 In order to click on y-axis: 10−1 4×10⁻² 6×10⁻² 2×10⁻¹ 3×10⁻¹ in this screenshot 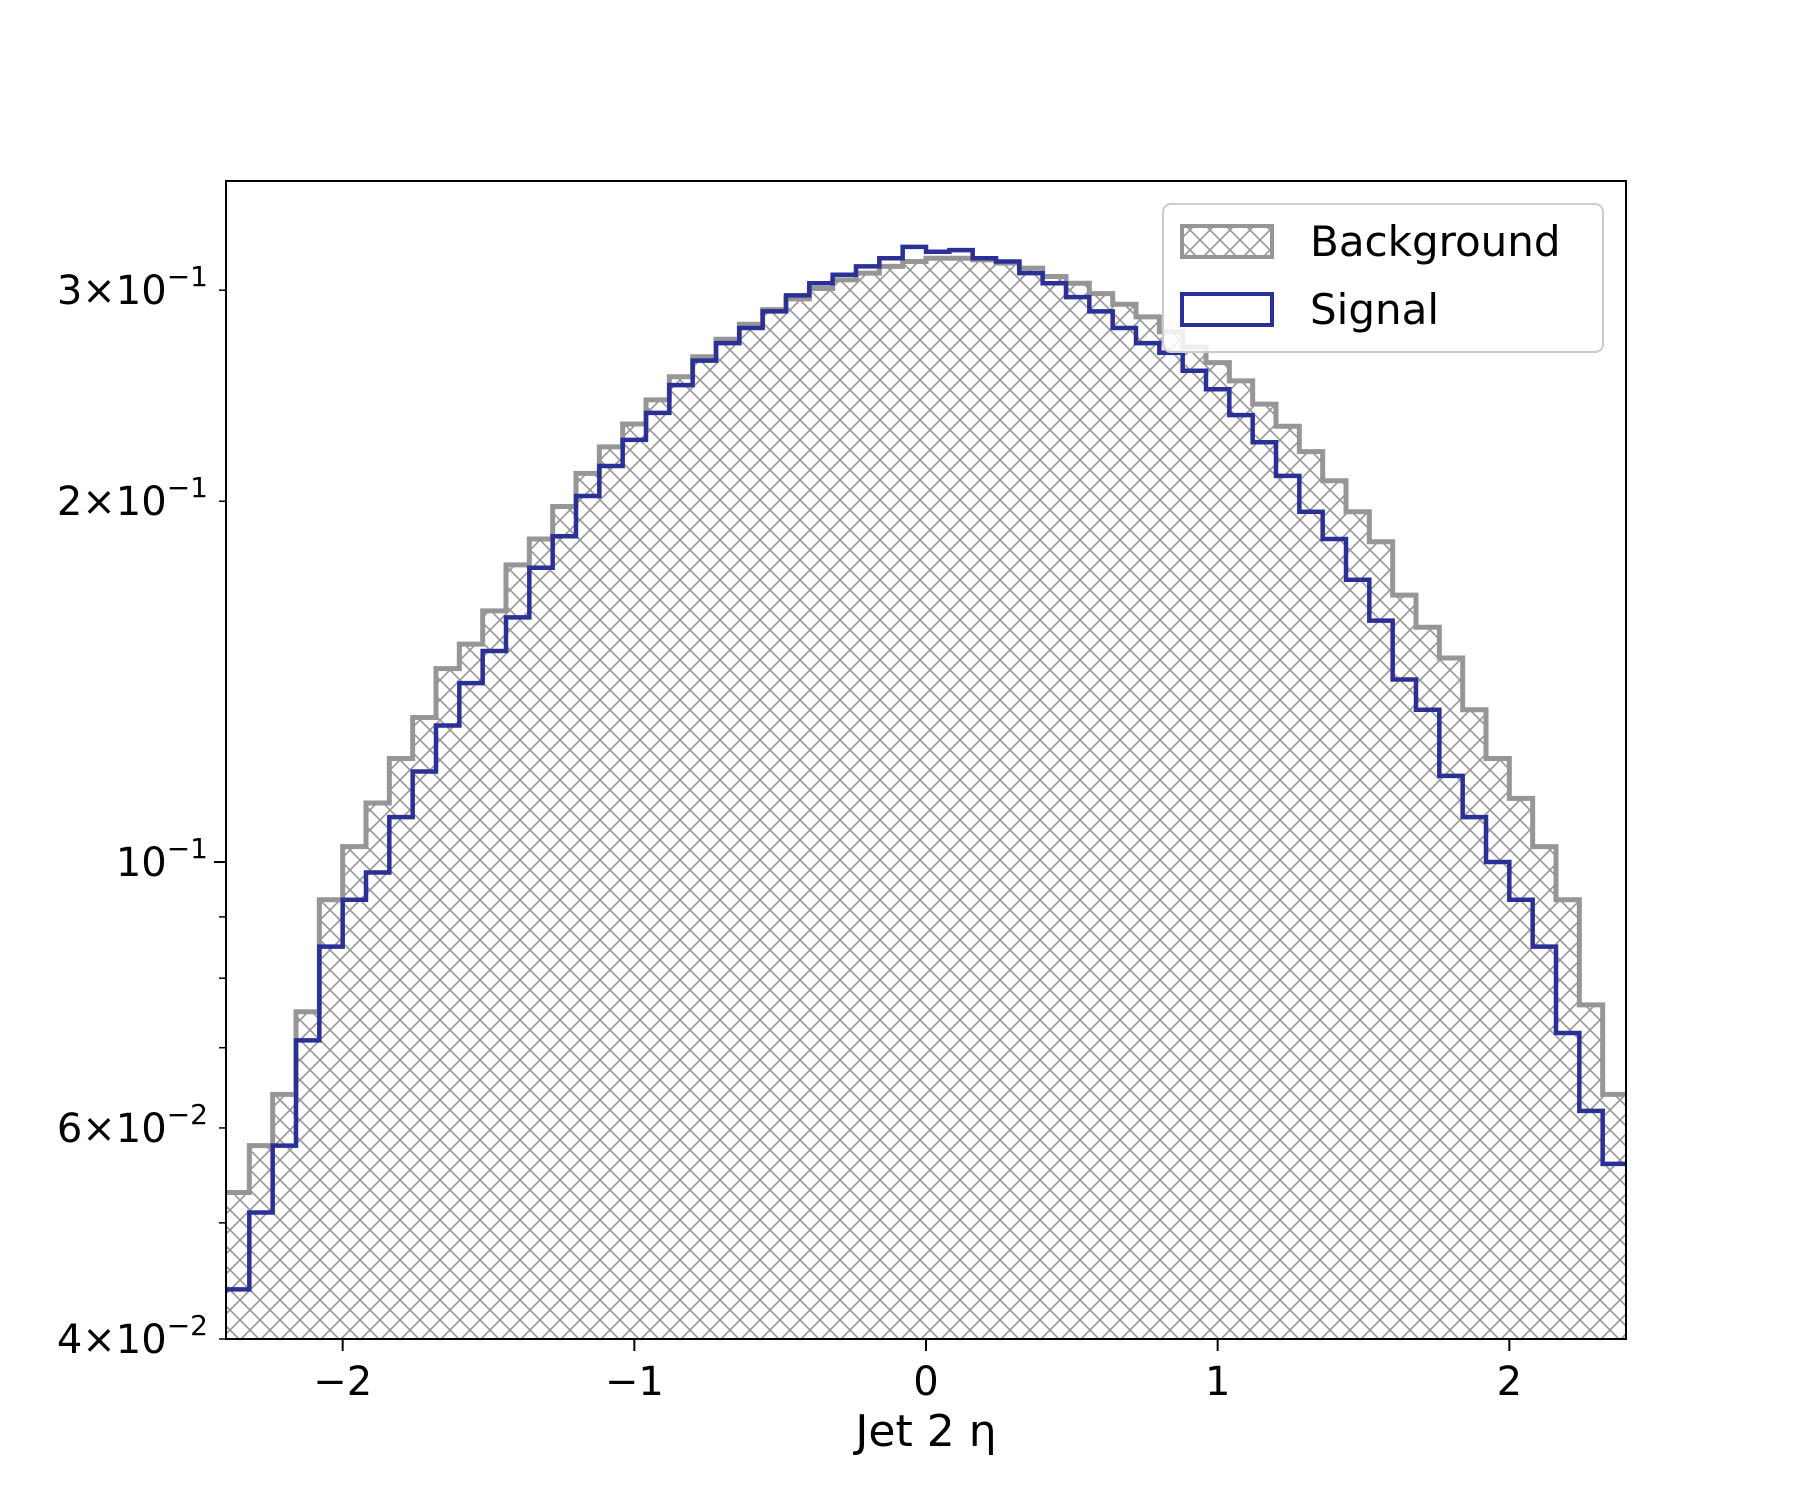, I will do `click(141, 811)`.